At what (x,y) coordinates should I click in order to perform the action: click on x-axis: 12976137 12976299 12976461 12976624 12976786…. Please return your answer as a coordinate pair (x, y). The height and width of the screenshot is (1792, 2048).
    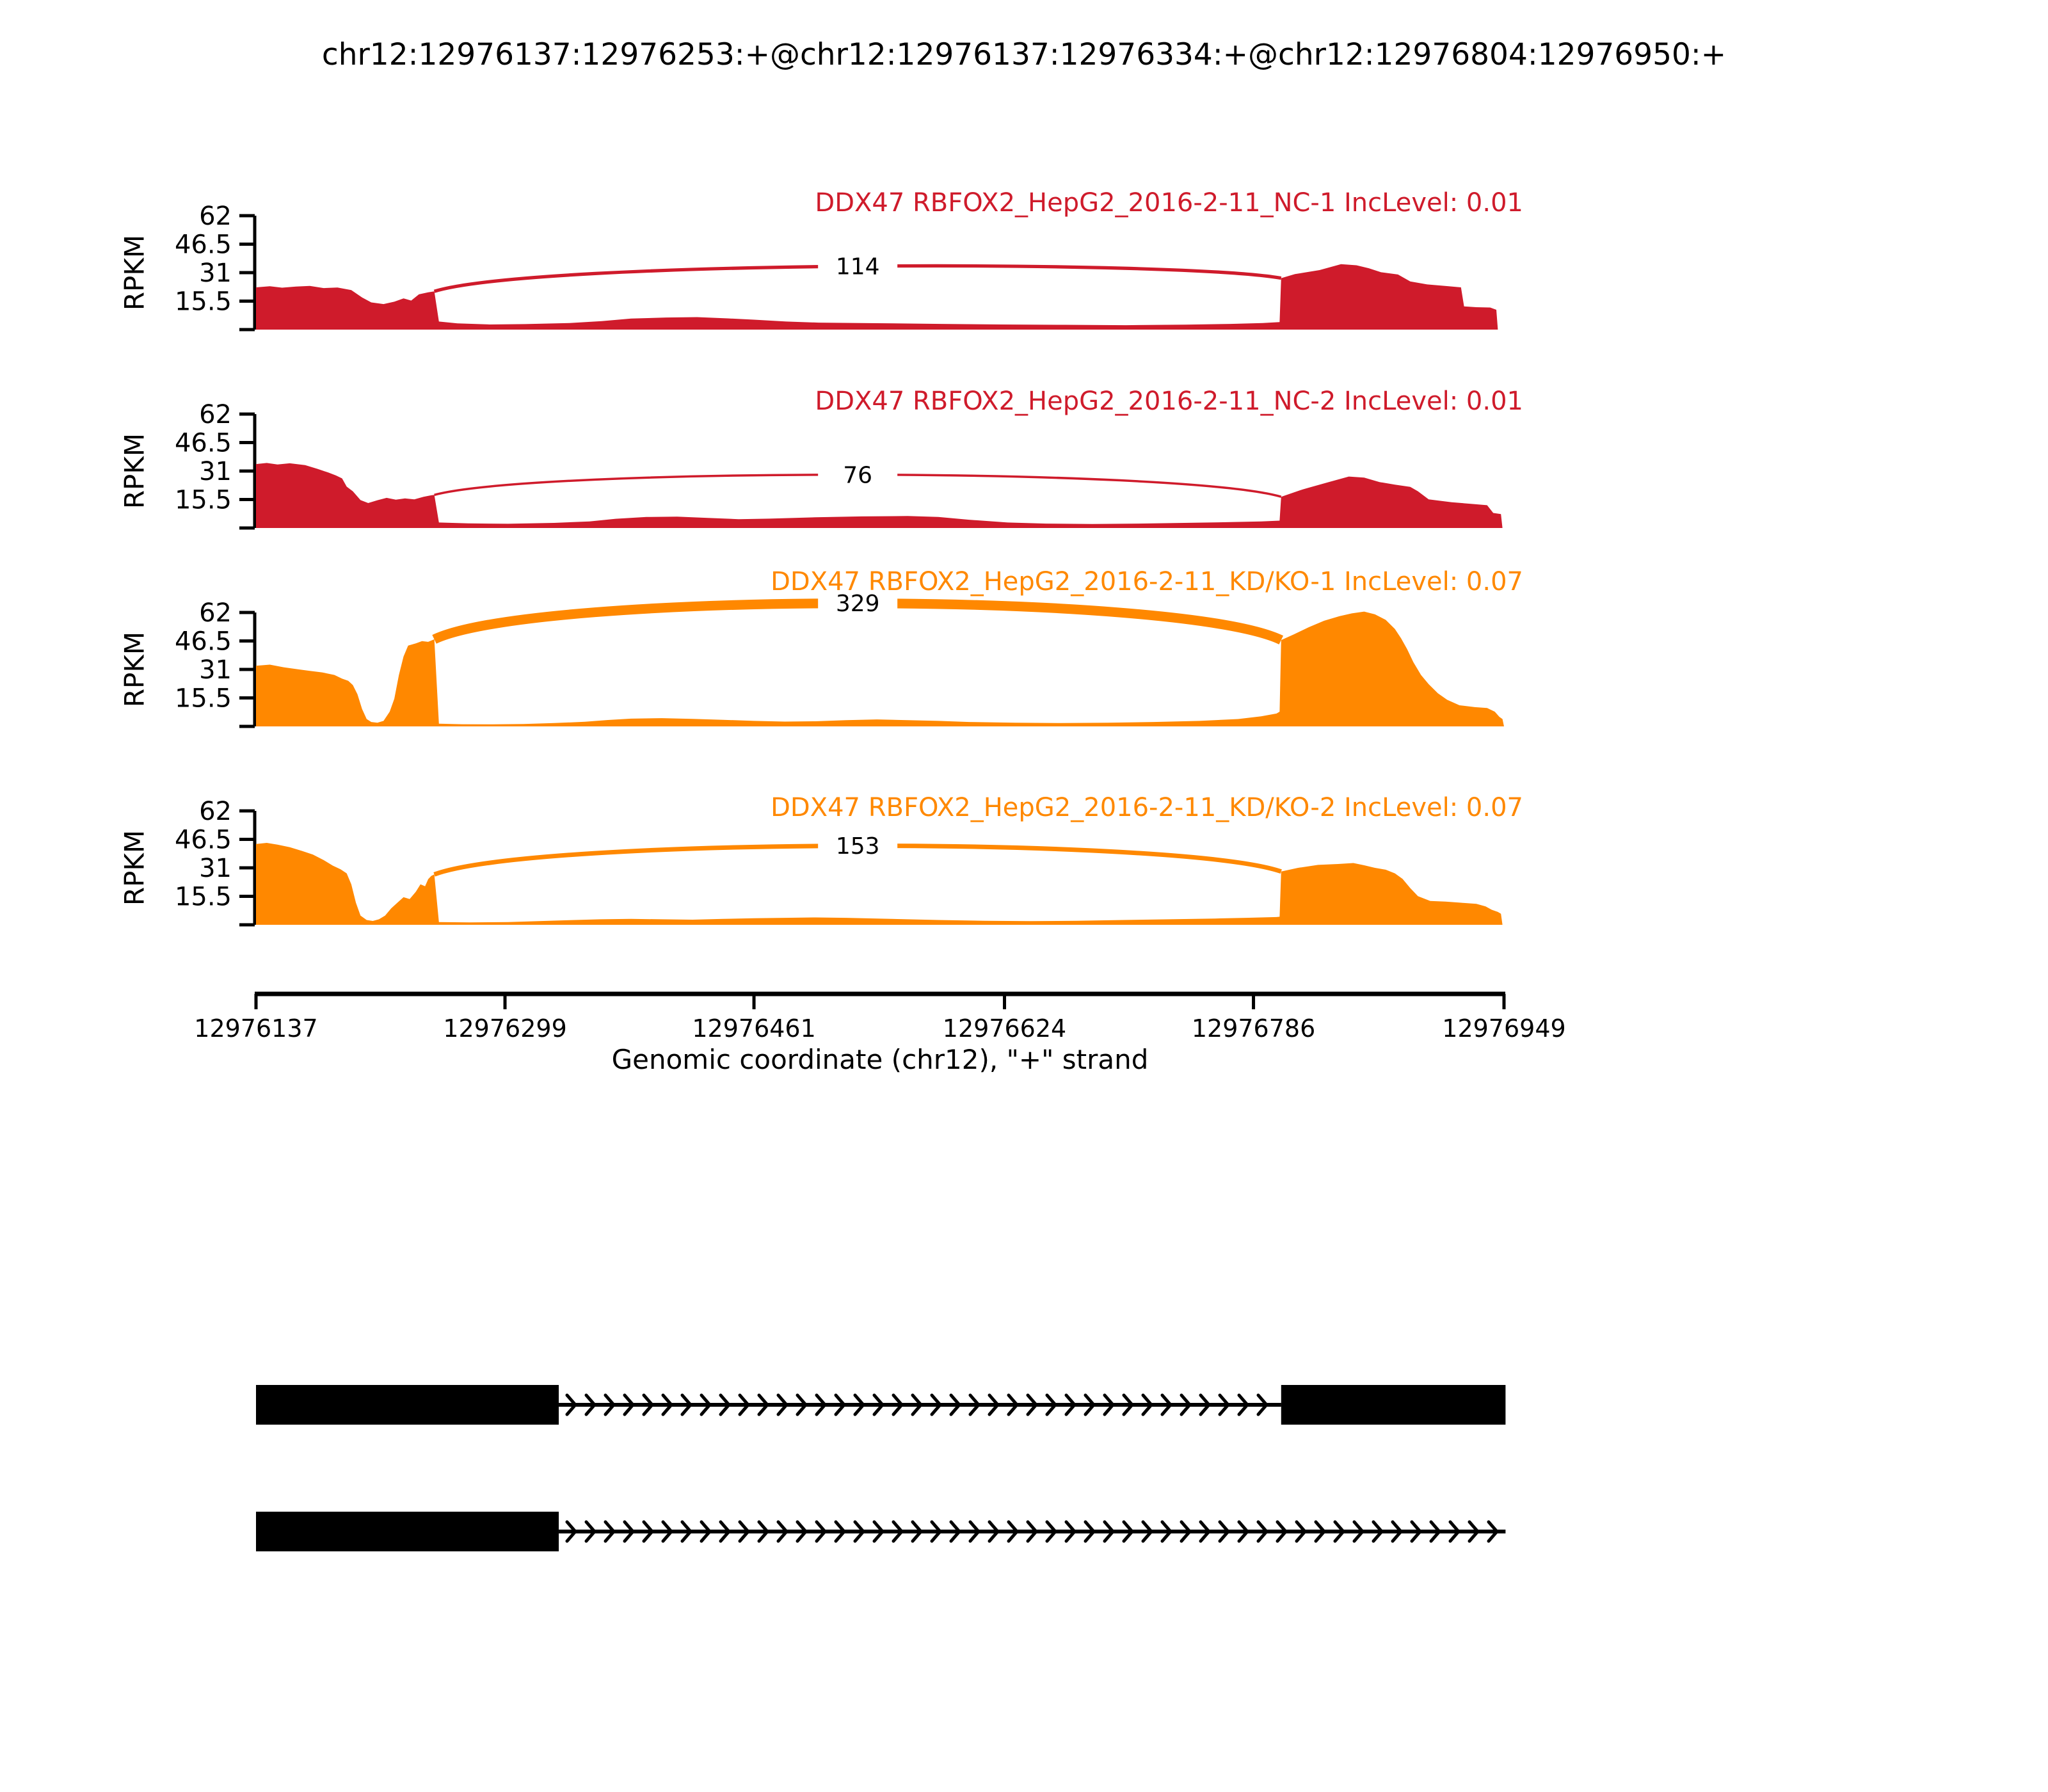
    Looking at the image, I should click on (880, 1033).